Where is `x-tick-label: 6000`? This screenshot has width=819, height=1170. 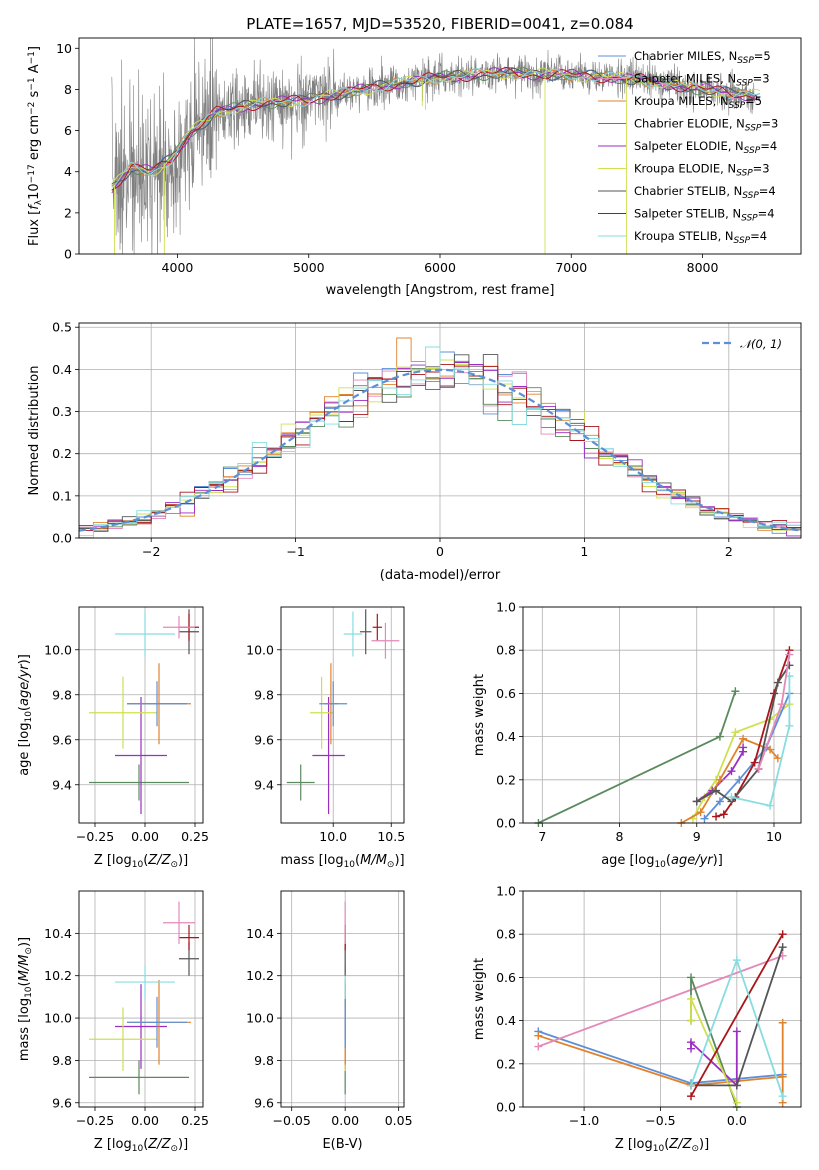
x-tick-label: 6000 is located at coordinates (440, 267).